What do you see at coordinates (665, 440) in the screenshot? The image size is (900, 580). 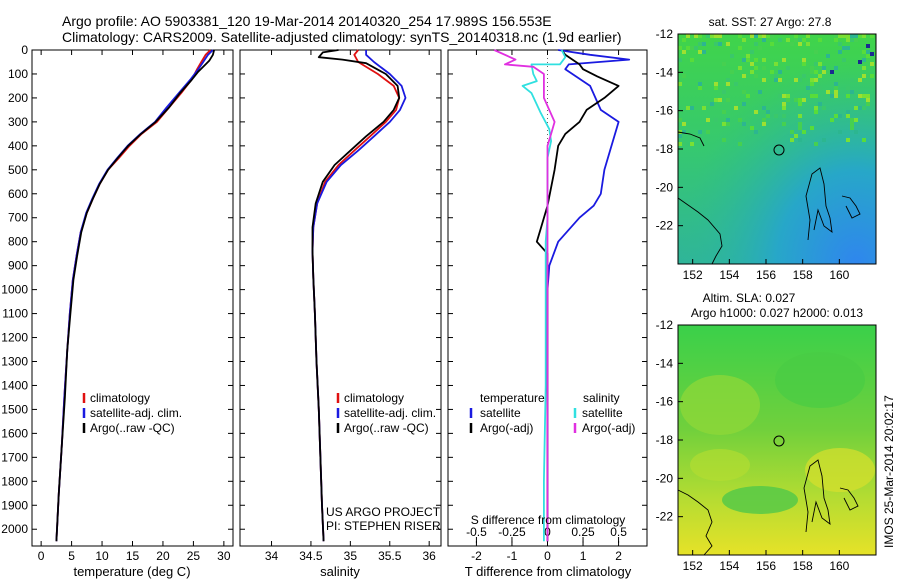 I see `map-lat-label: -18` at bounding box center [665, 440].